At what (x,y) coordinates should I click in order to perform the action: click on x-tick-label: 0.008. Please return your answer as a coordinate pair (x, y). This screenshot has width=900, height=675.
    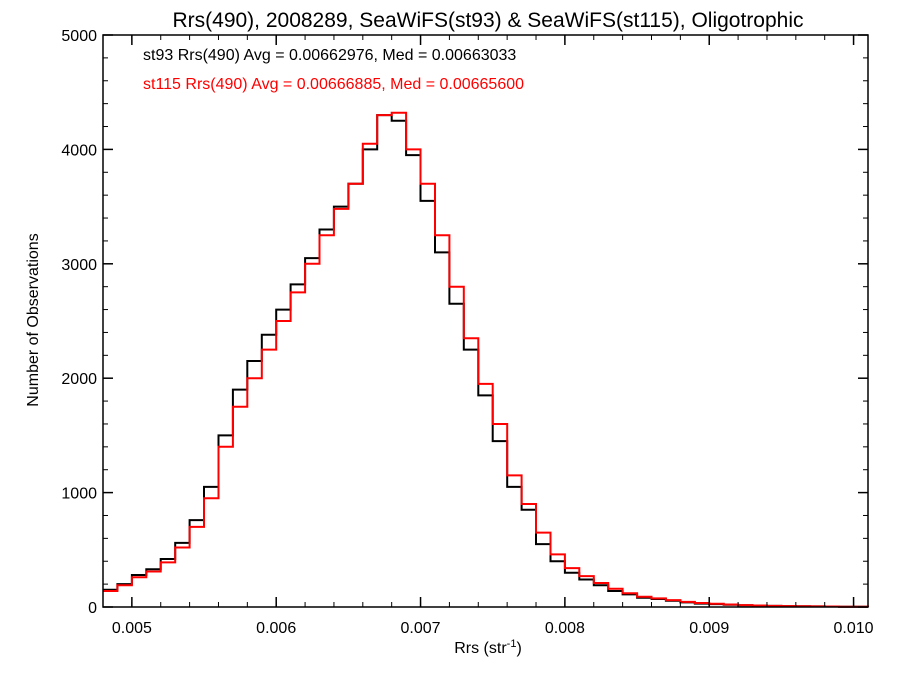
    Looking at the image, I should click on (565, 628).